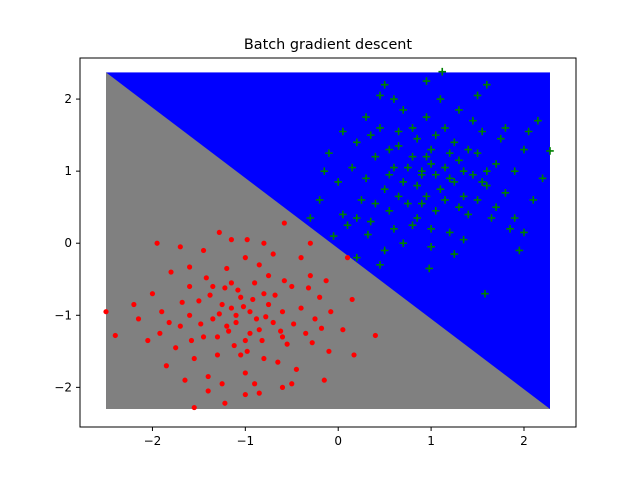 The width and height of the screenshot is (640, 480). Describe the element at coordinates (63, 387) in the screenshot. I see `y-tick-label: −2` at that location.